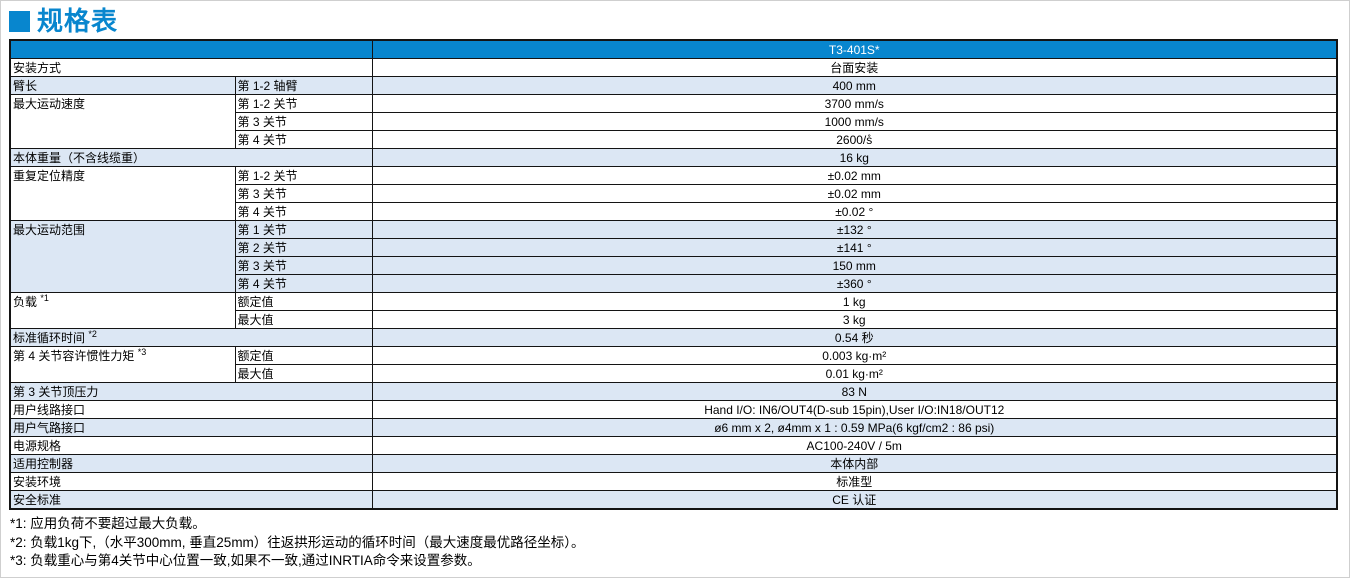 This screenshot has height=578, width=1350. What do you see at coordinates (142, 352) in the screenshot?
I see `footnote-mark: *3` at bounding box center [142, 352].